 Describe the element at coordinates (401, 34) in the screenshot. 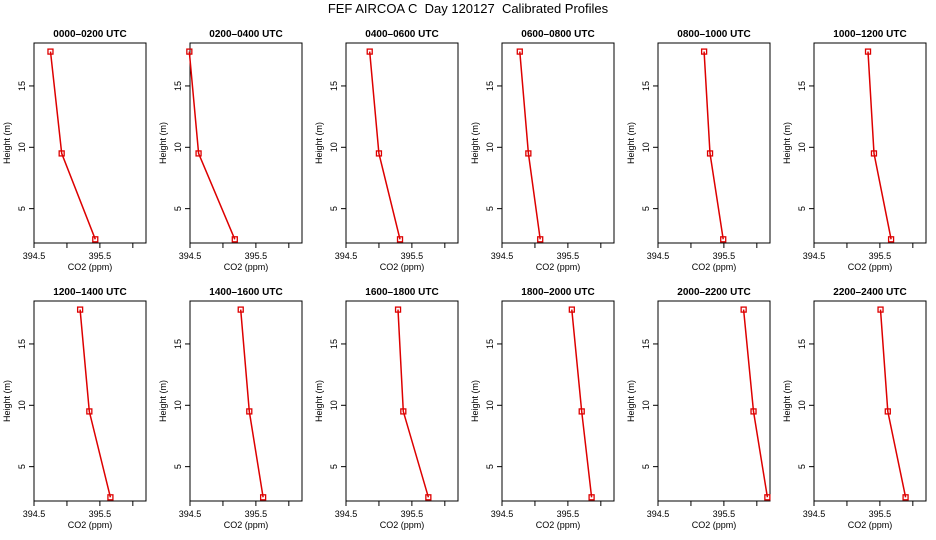

I see `panel-title: 0400–0600 UTC` at that location.